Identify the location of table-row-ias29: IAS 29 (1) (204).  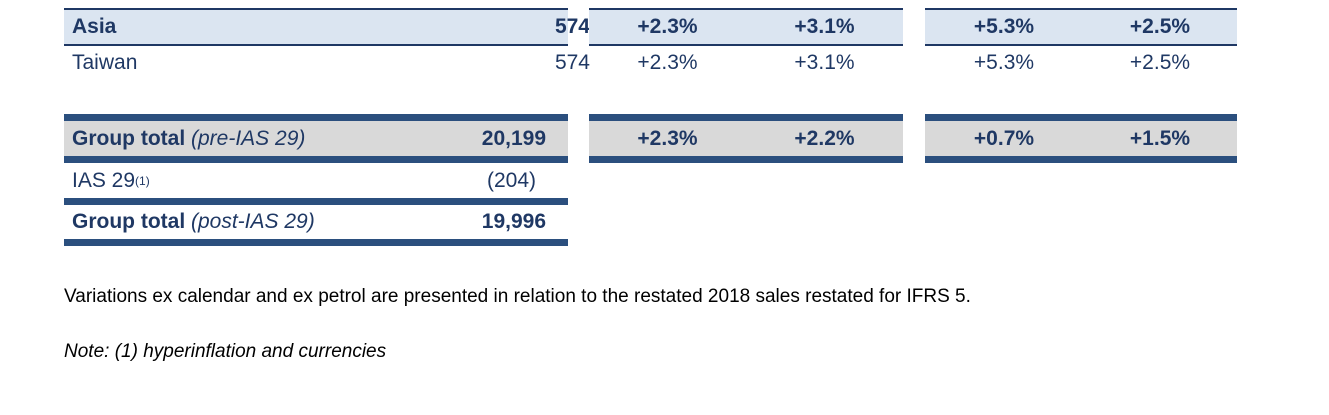
(316, 181).